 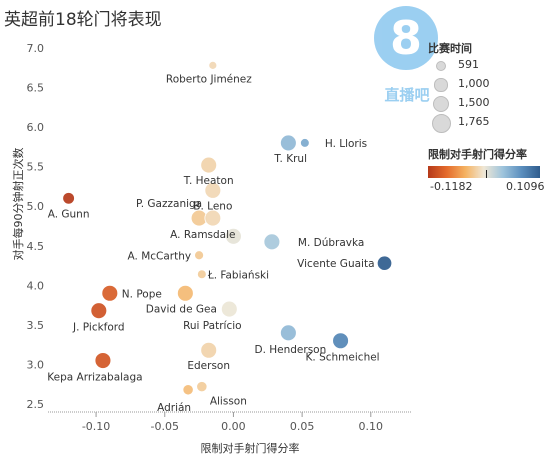 What do you see at coordinates (474, 83) in the screenshot?
I see `size-legend-label: 1,000` at bounding box center [474, 83].